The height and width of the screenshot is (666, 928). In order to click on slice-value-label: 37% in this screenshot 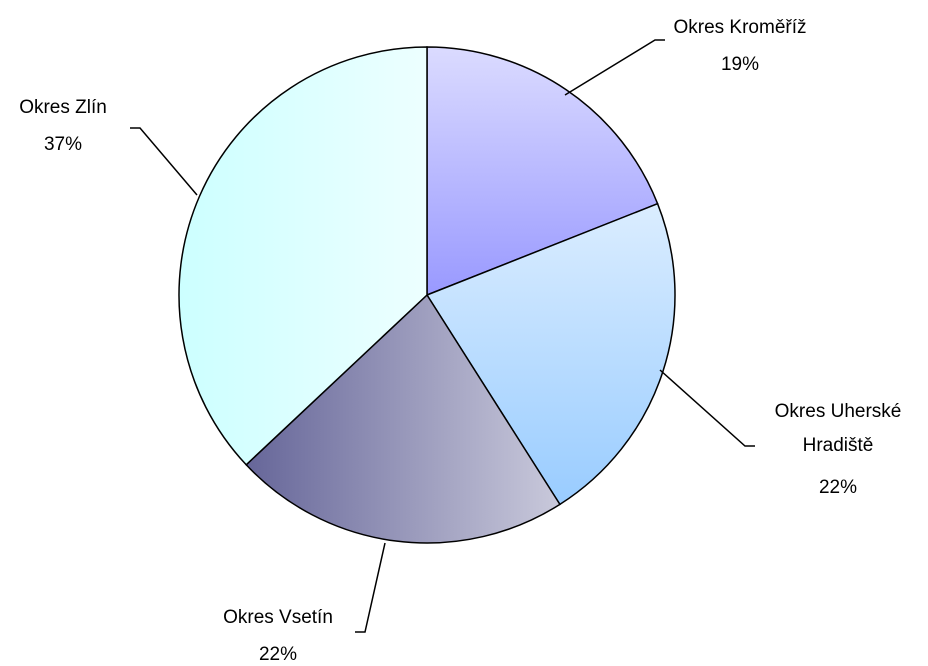, I will do `click(63, 144)`.